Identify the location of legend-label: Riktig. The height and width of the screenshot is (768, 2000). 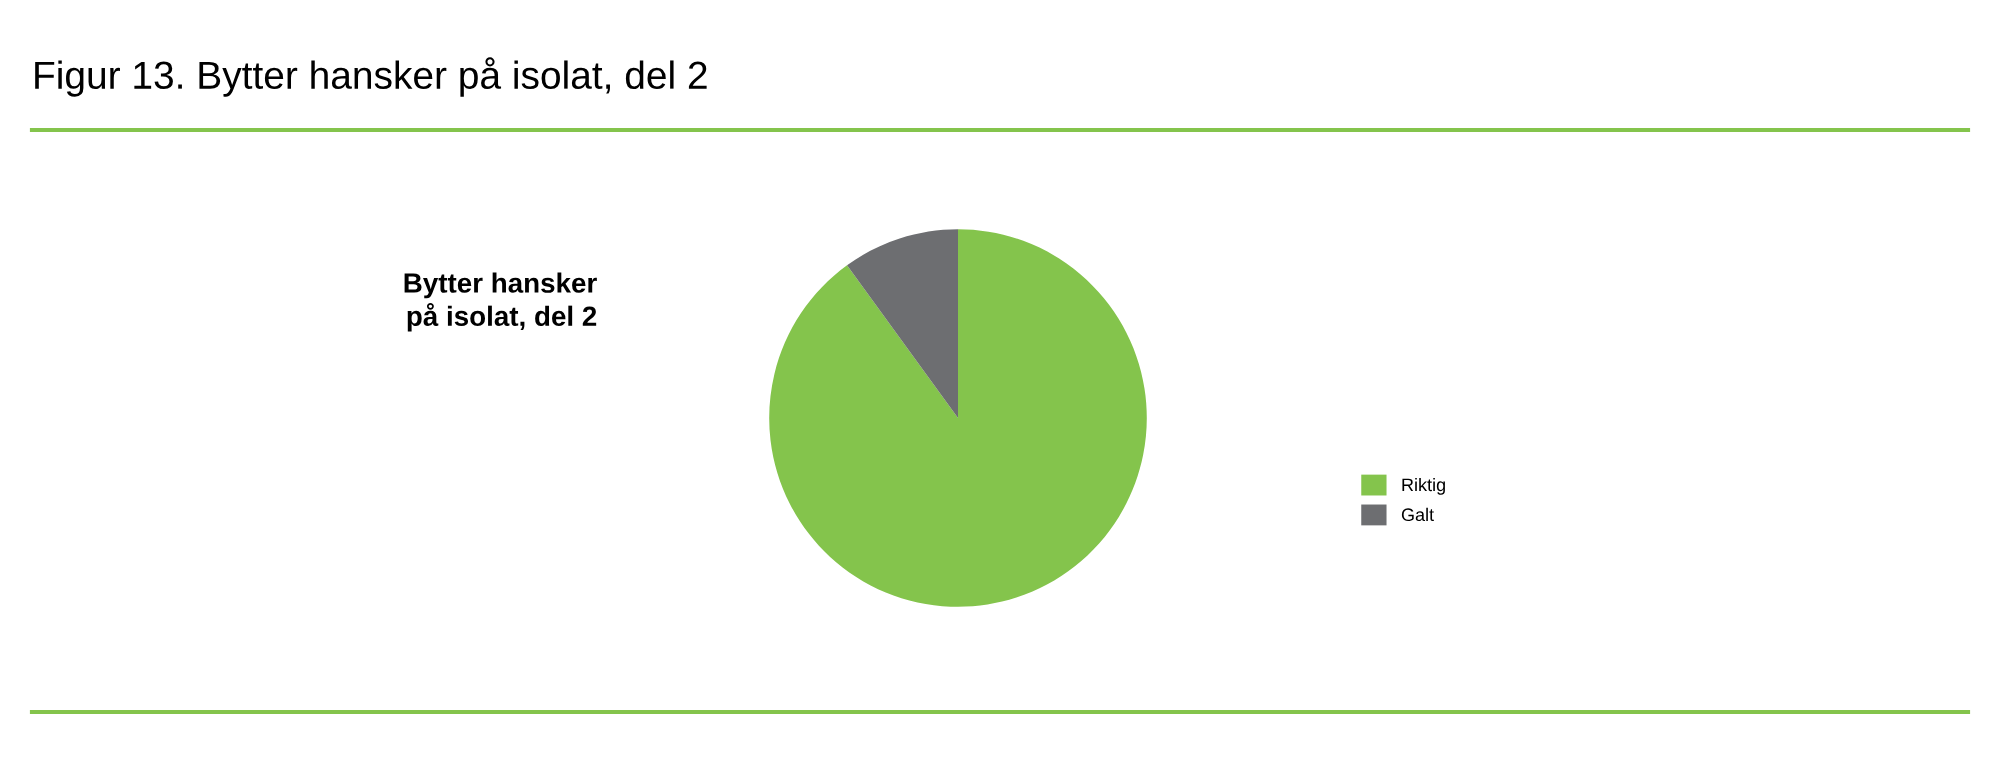
(1423, 486).